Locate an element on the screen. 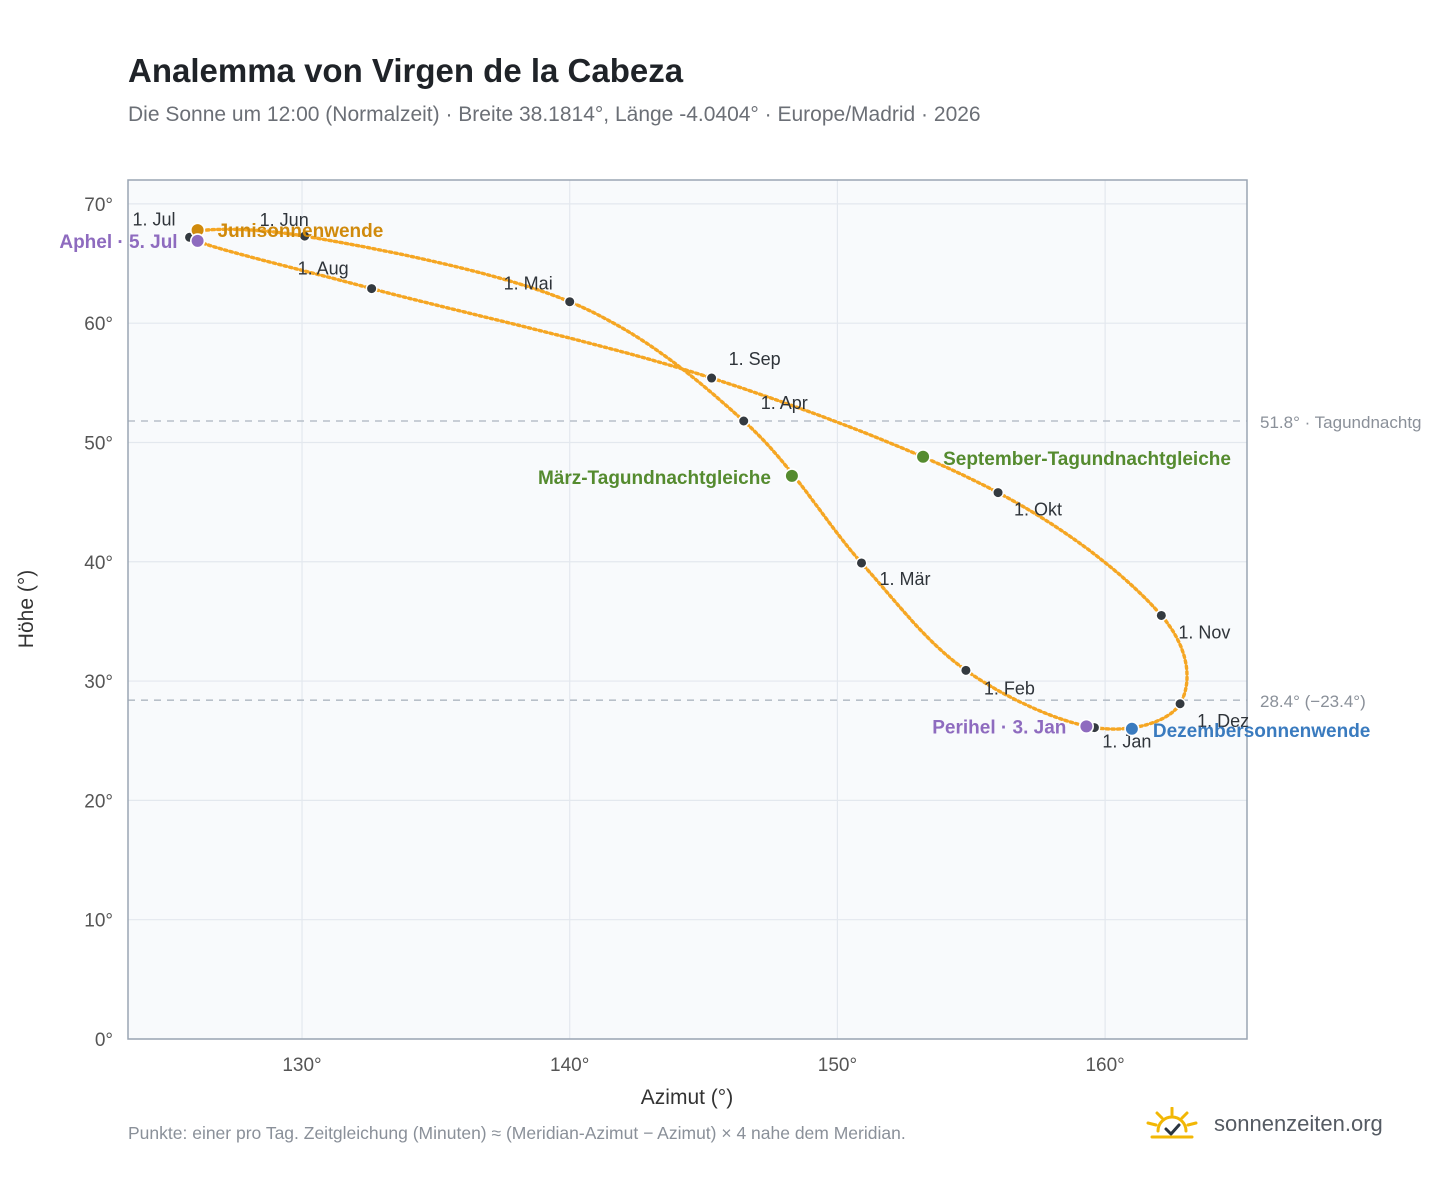  x-tick-label: 150° is located at coordinates (837, 1065).